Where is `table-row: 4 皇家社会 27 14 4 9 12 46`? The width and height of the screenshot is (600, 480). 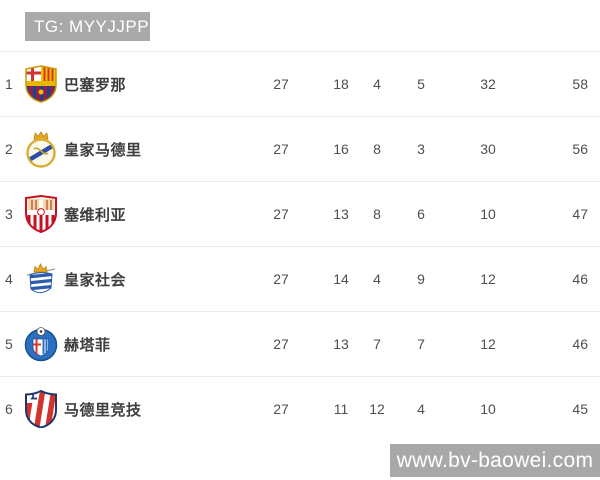 table-row: 4 皇家社会 27 14 4 9 12 46 is located at coordinates (300, 278).